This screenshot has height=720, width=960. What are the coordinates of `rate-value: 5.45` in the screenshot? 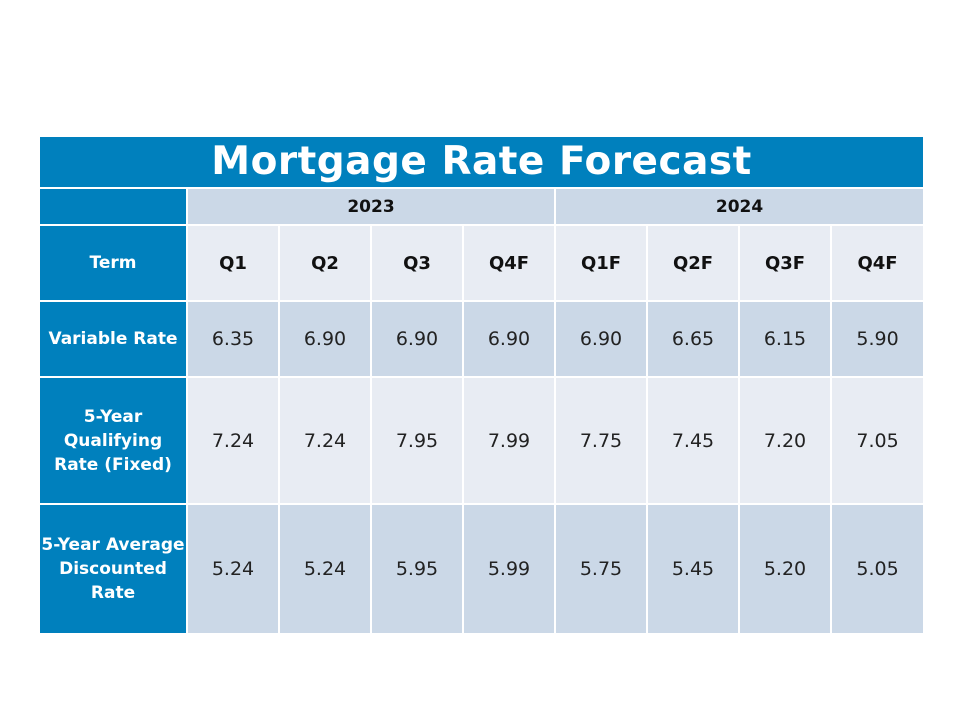 It's located at (693, 569).